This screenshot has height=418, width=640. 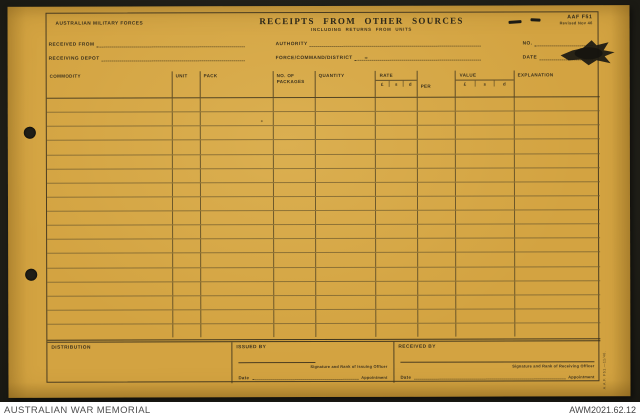 What do you see at coordinates (314, 58) in the screenshot?
I see `field-label-force-command-district: FORCE/COMMAND/DISTRICT` at bounding box center [314, 58].